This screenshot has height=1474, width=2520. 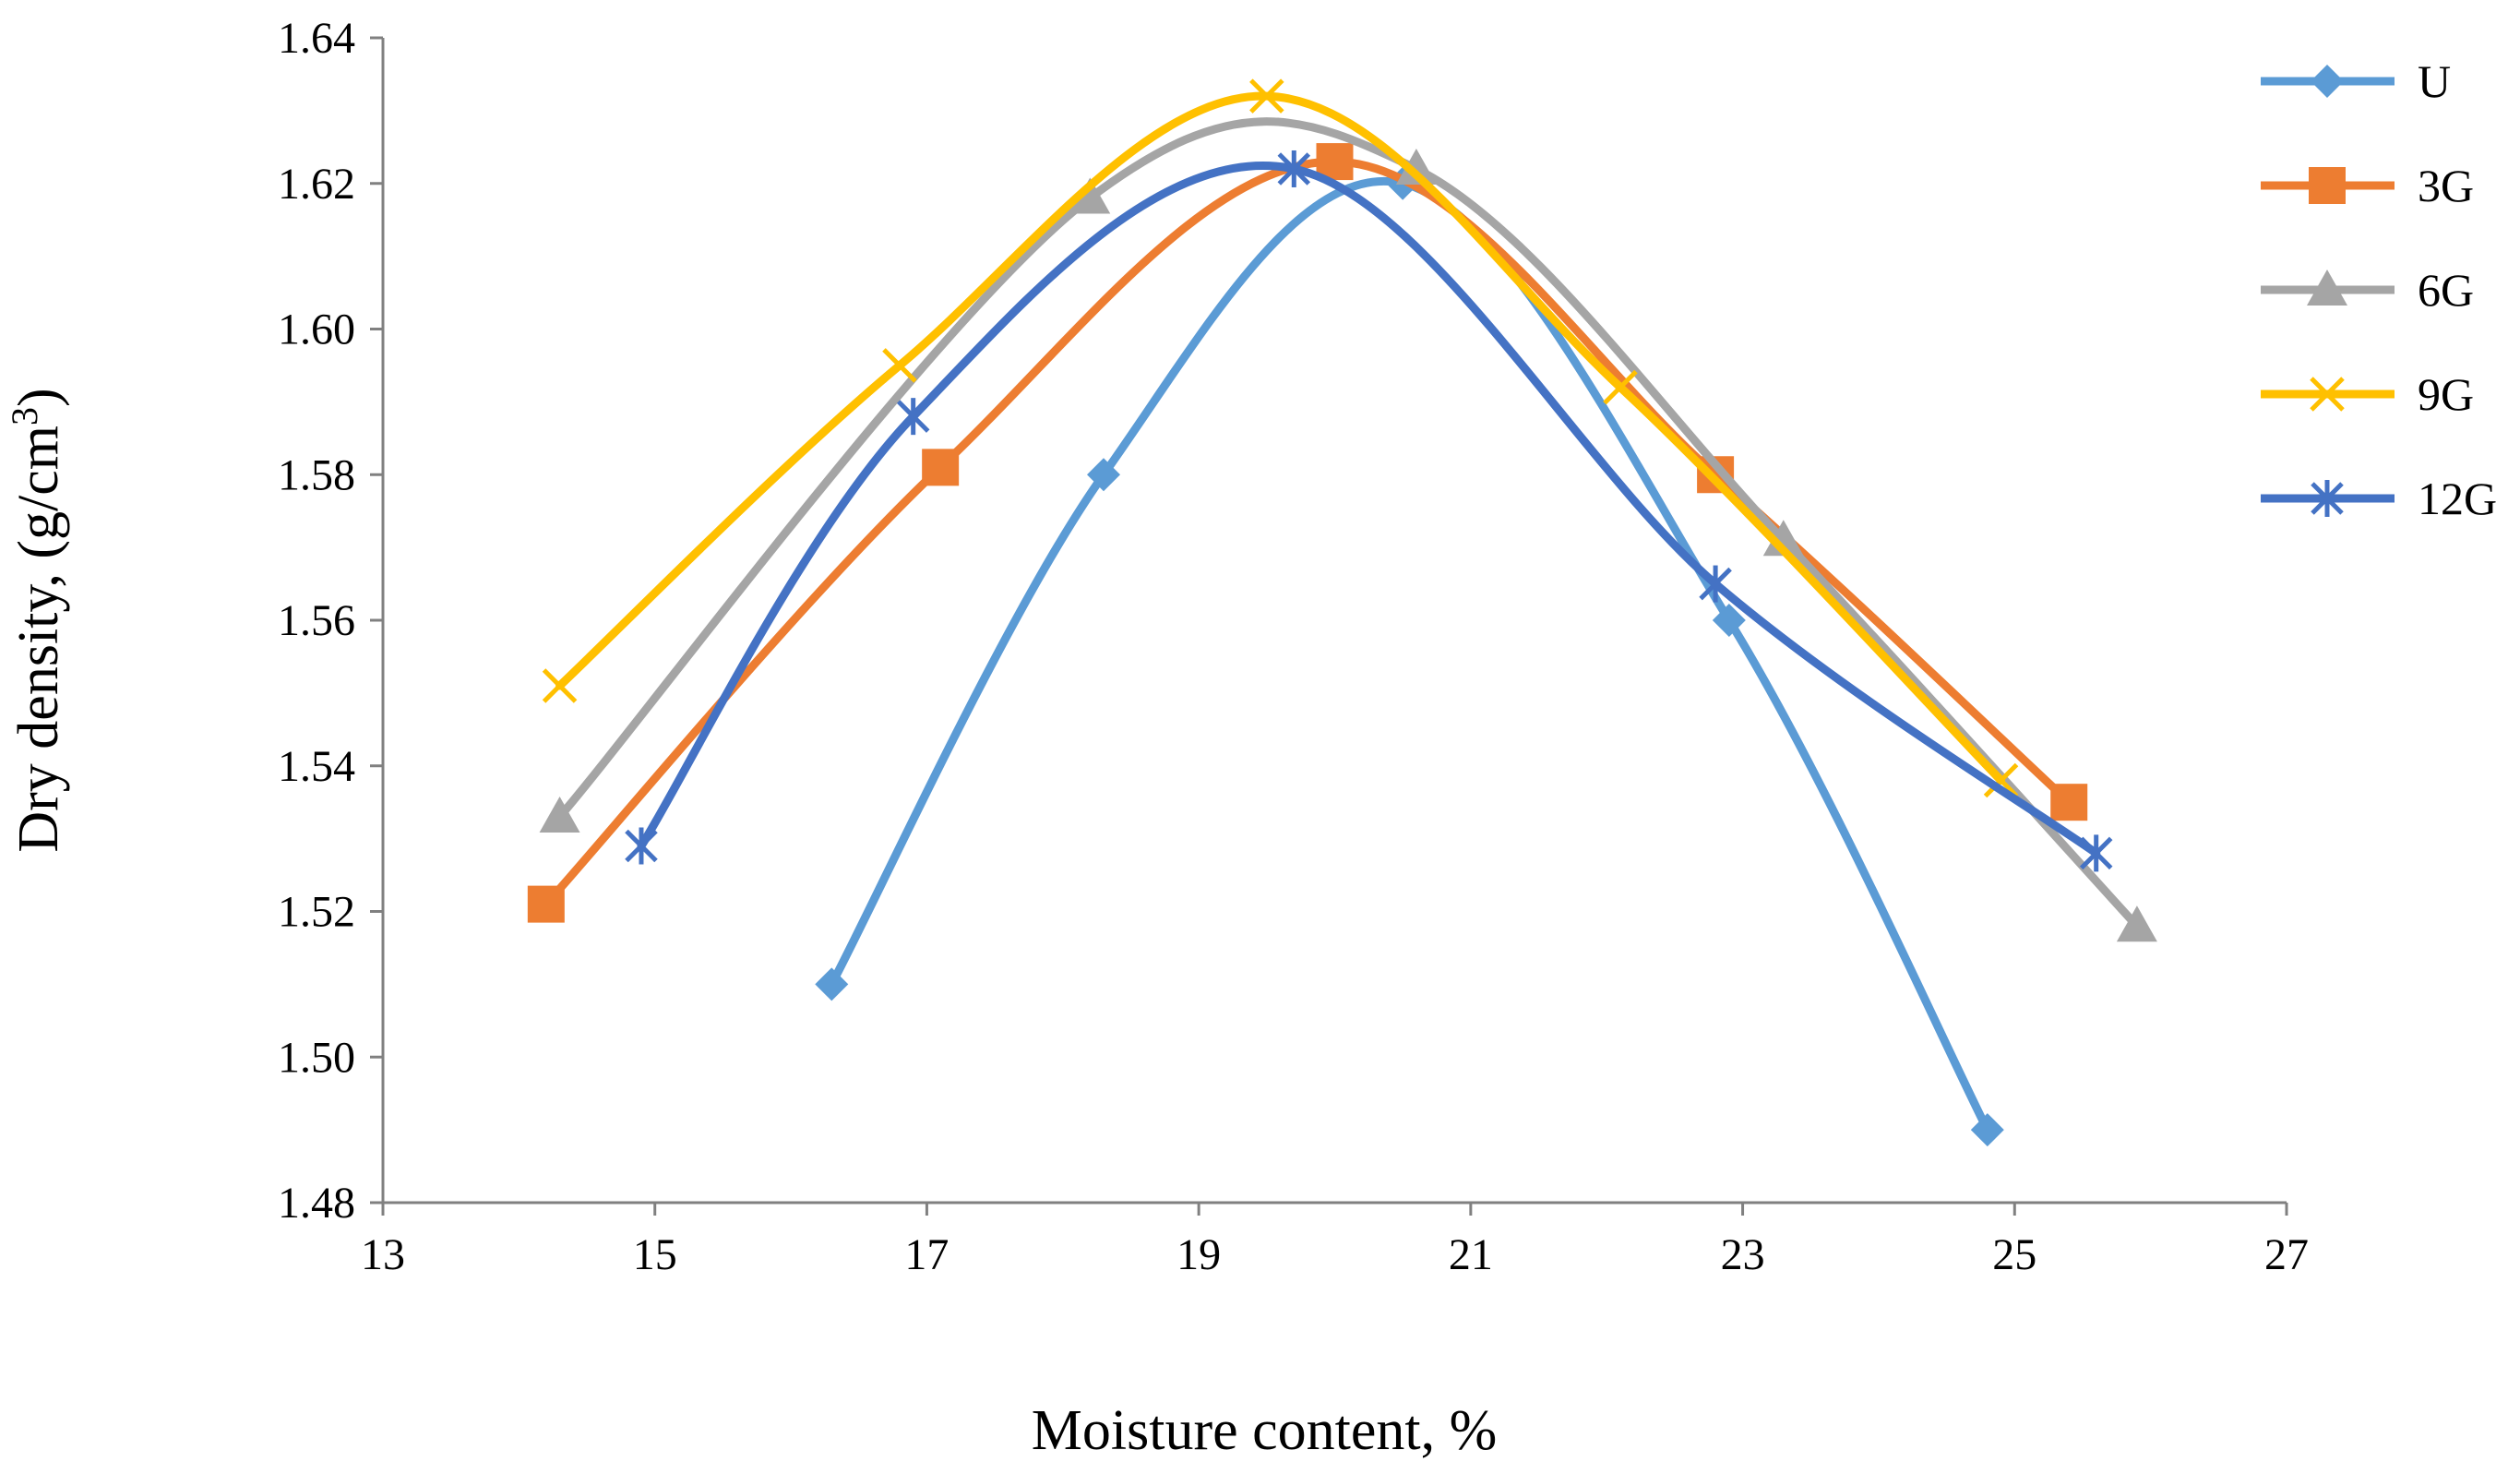 What do you see at coordinates (2014, 1255) in the screenshot?
I see `x-tick-label: 25` at bounding box center [2014, 1255].